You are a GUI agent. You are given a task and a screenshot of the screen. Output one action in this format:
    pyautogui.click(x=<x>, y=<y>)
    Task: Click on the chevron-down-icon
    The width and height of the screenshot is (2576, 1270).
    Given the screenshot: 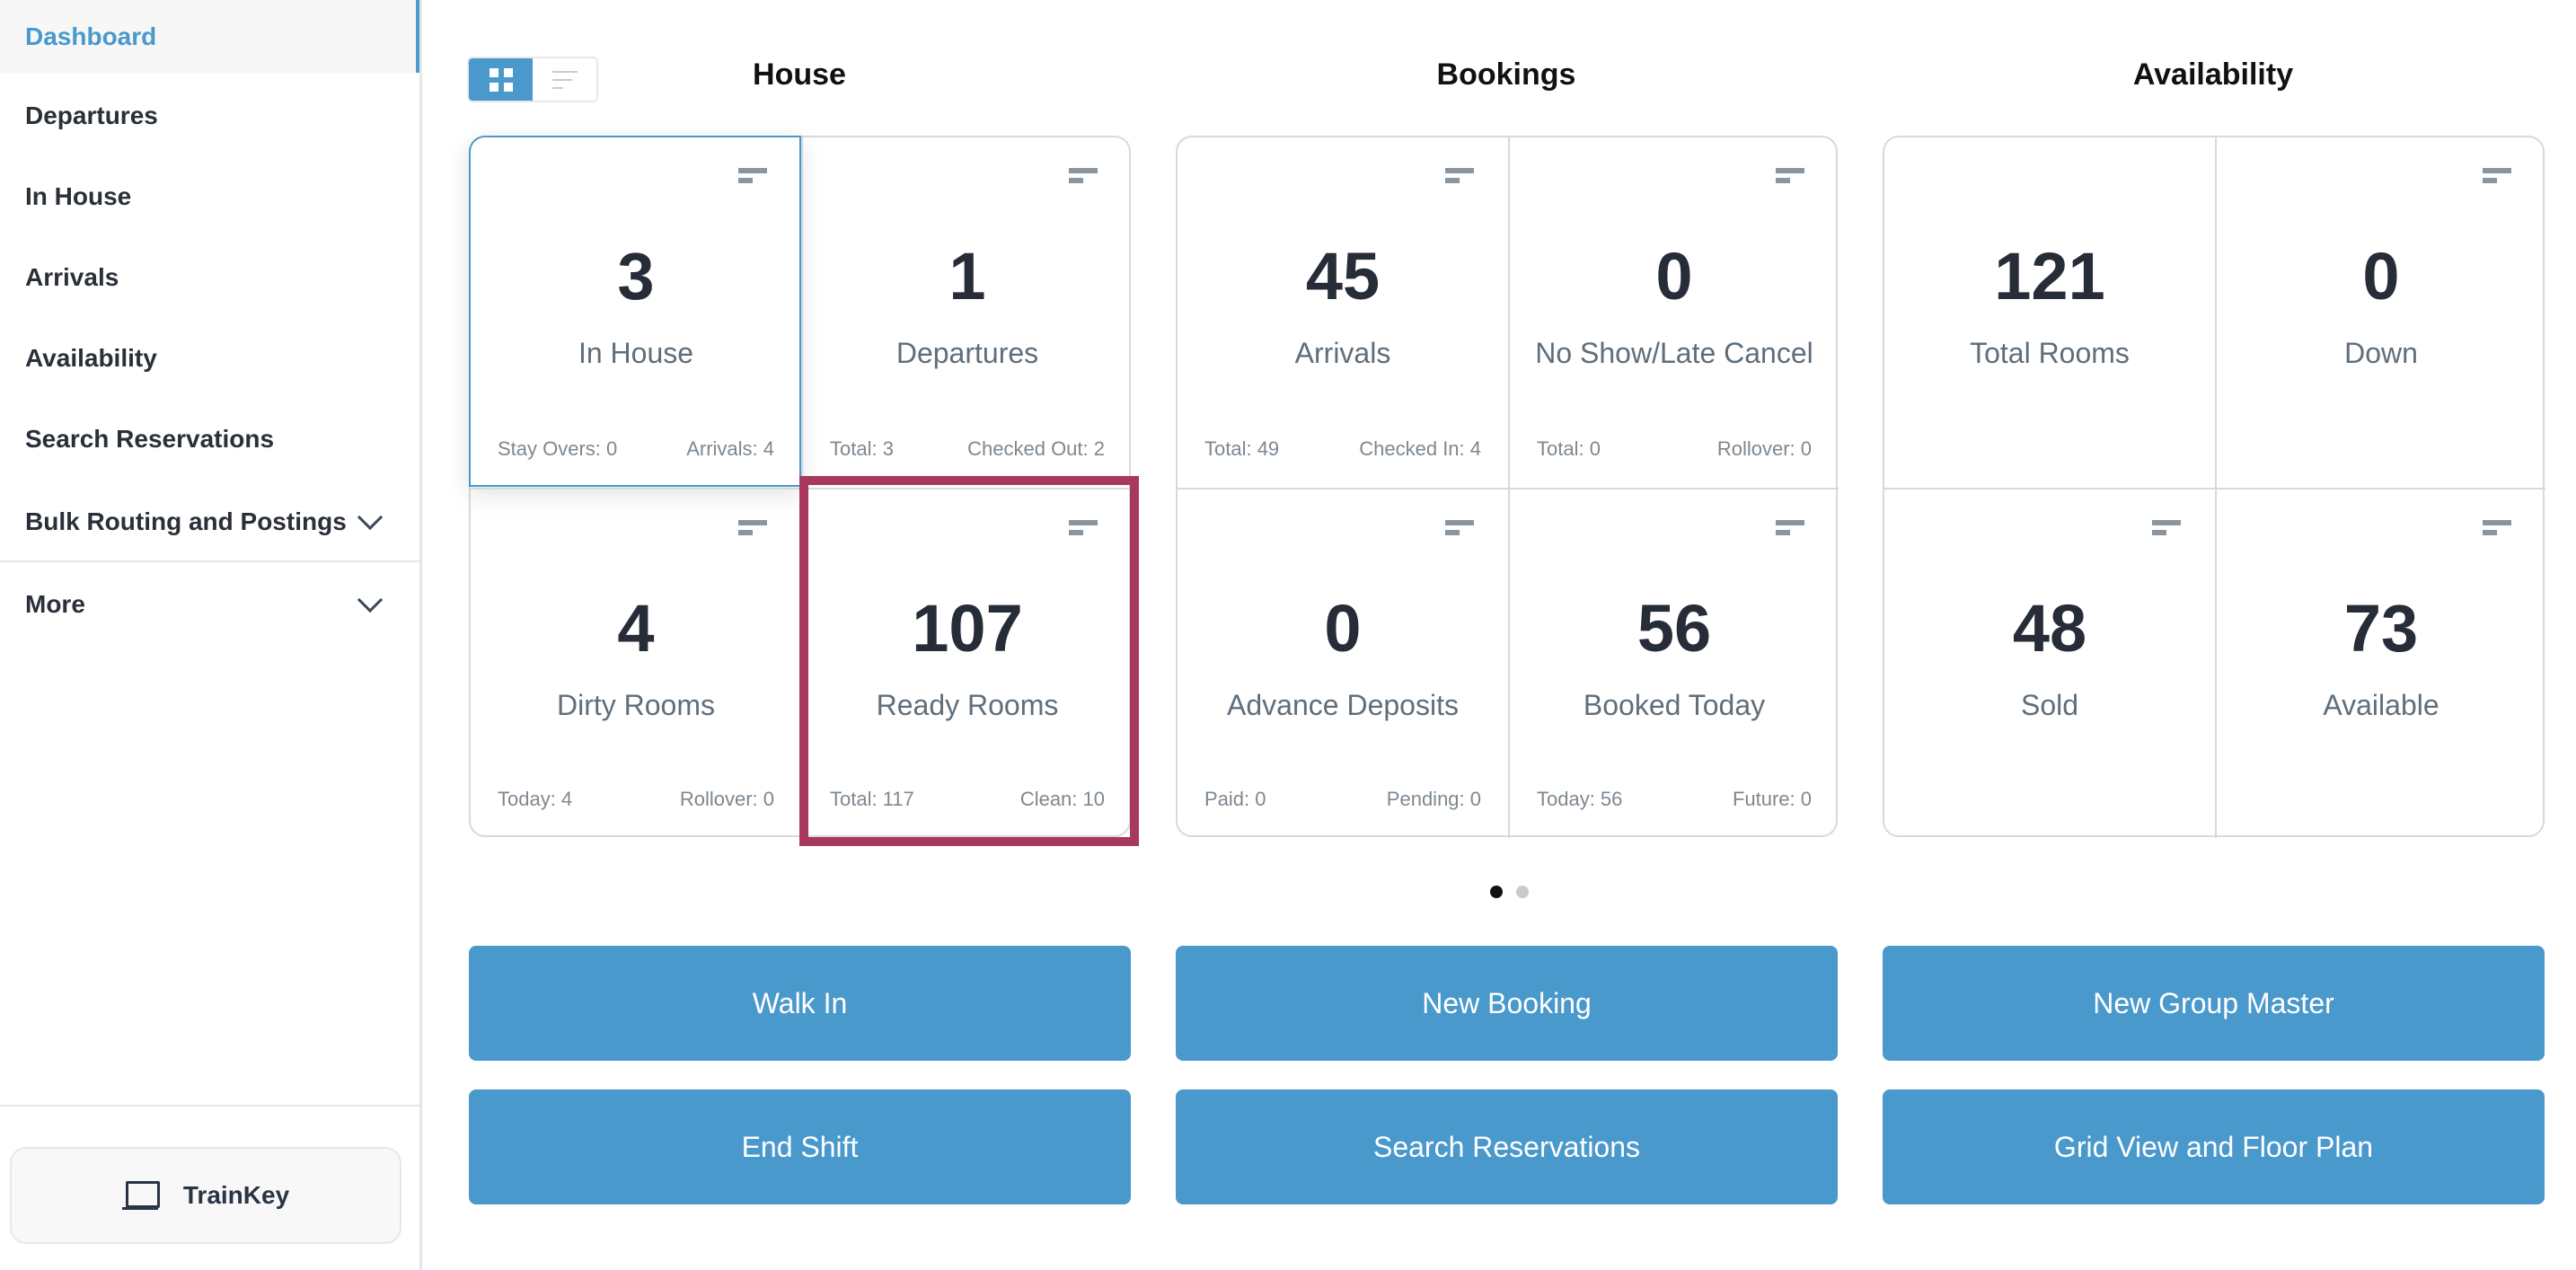 What is the action you would take?
    pyautogui.click(x=370, y=518)
    